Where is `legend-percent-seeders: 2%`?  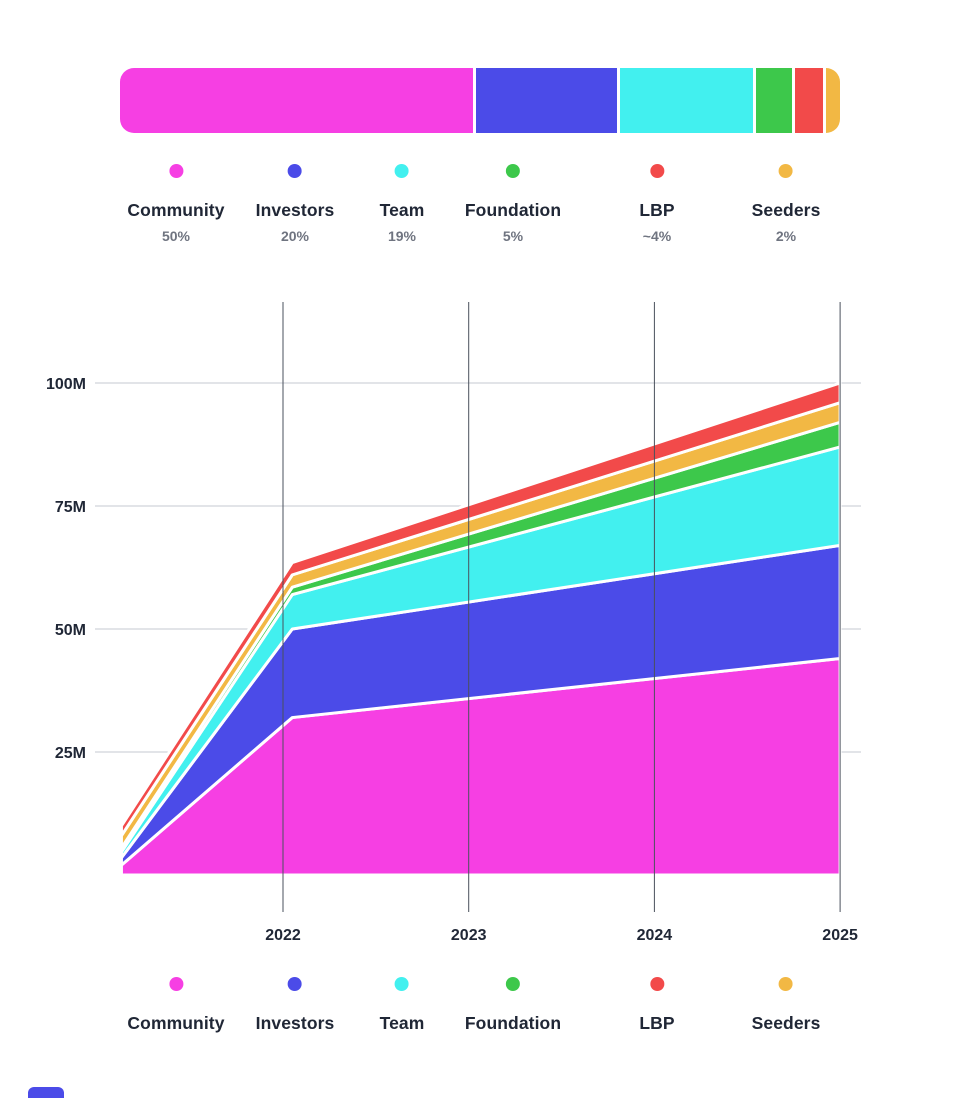
legend-percent-seeders: 2% is located at coordinates (786, 236).